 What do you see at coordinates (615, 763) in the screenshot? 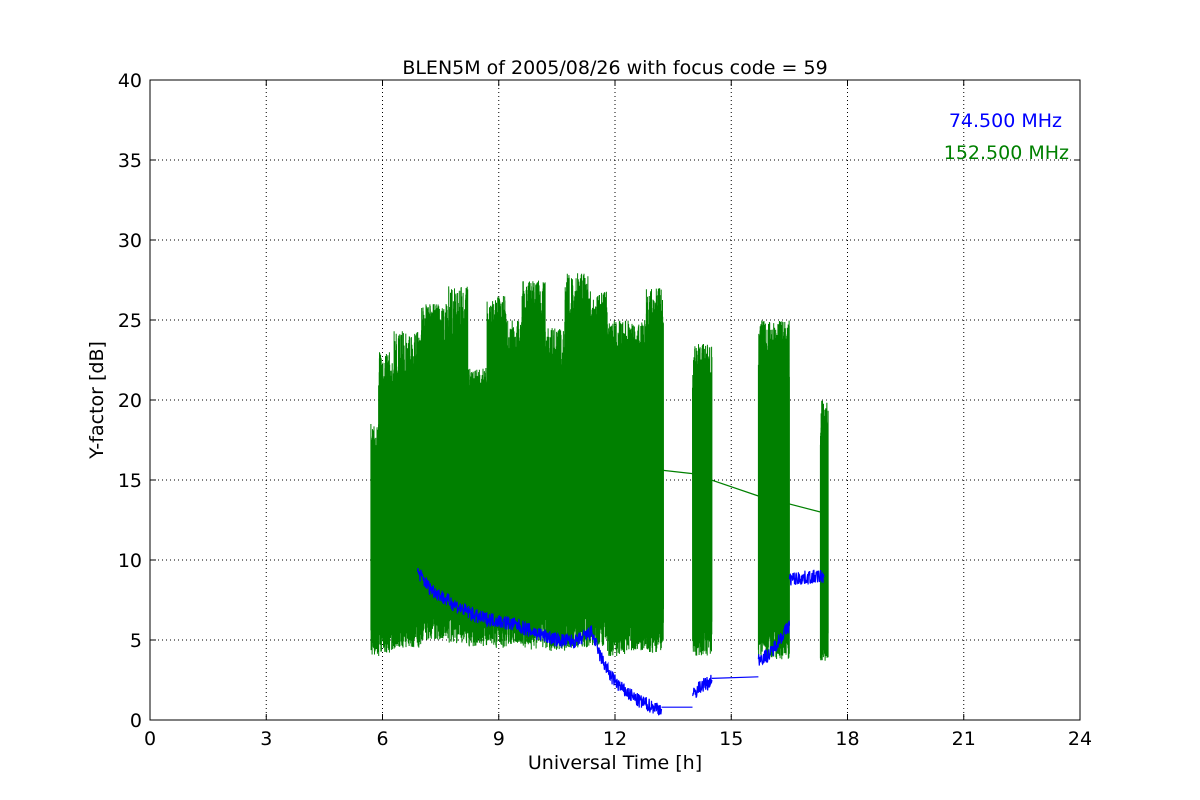
I see `x-axis-label: Universal Time [h]` at bounding box center [615, 763].